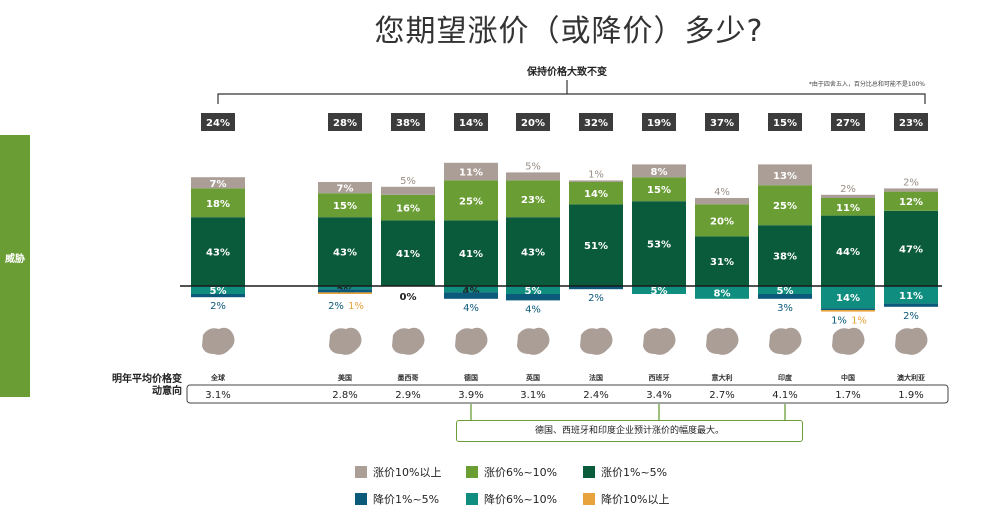 The height and width of the screenshot is (518, 1000). Describe the element at coordinates (569, 31) in the screenshot. I see `chart-title: 您期望涨价（或降价）多少?` at that location.